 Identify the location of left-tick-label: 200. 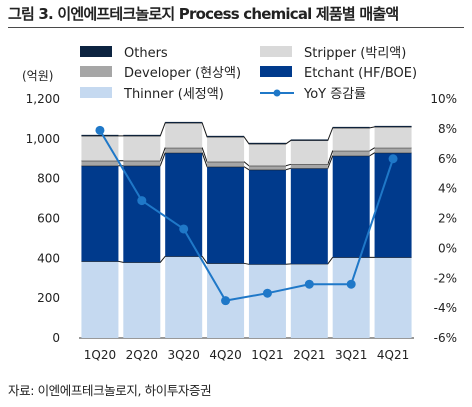
(48, 298).